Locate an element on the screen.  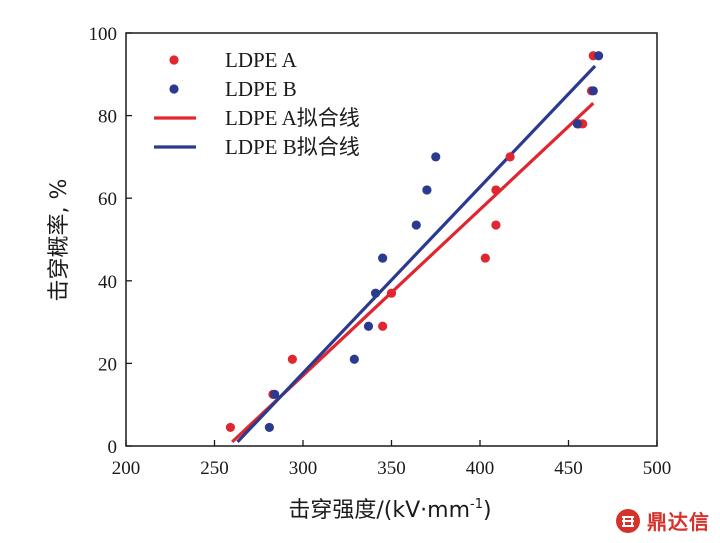
x-axis-title: 击穿强度/(kV·mm-1) is located at coordinates (389, 510).